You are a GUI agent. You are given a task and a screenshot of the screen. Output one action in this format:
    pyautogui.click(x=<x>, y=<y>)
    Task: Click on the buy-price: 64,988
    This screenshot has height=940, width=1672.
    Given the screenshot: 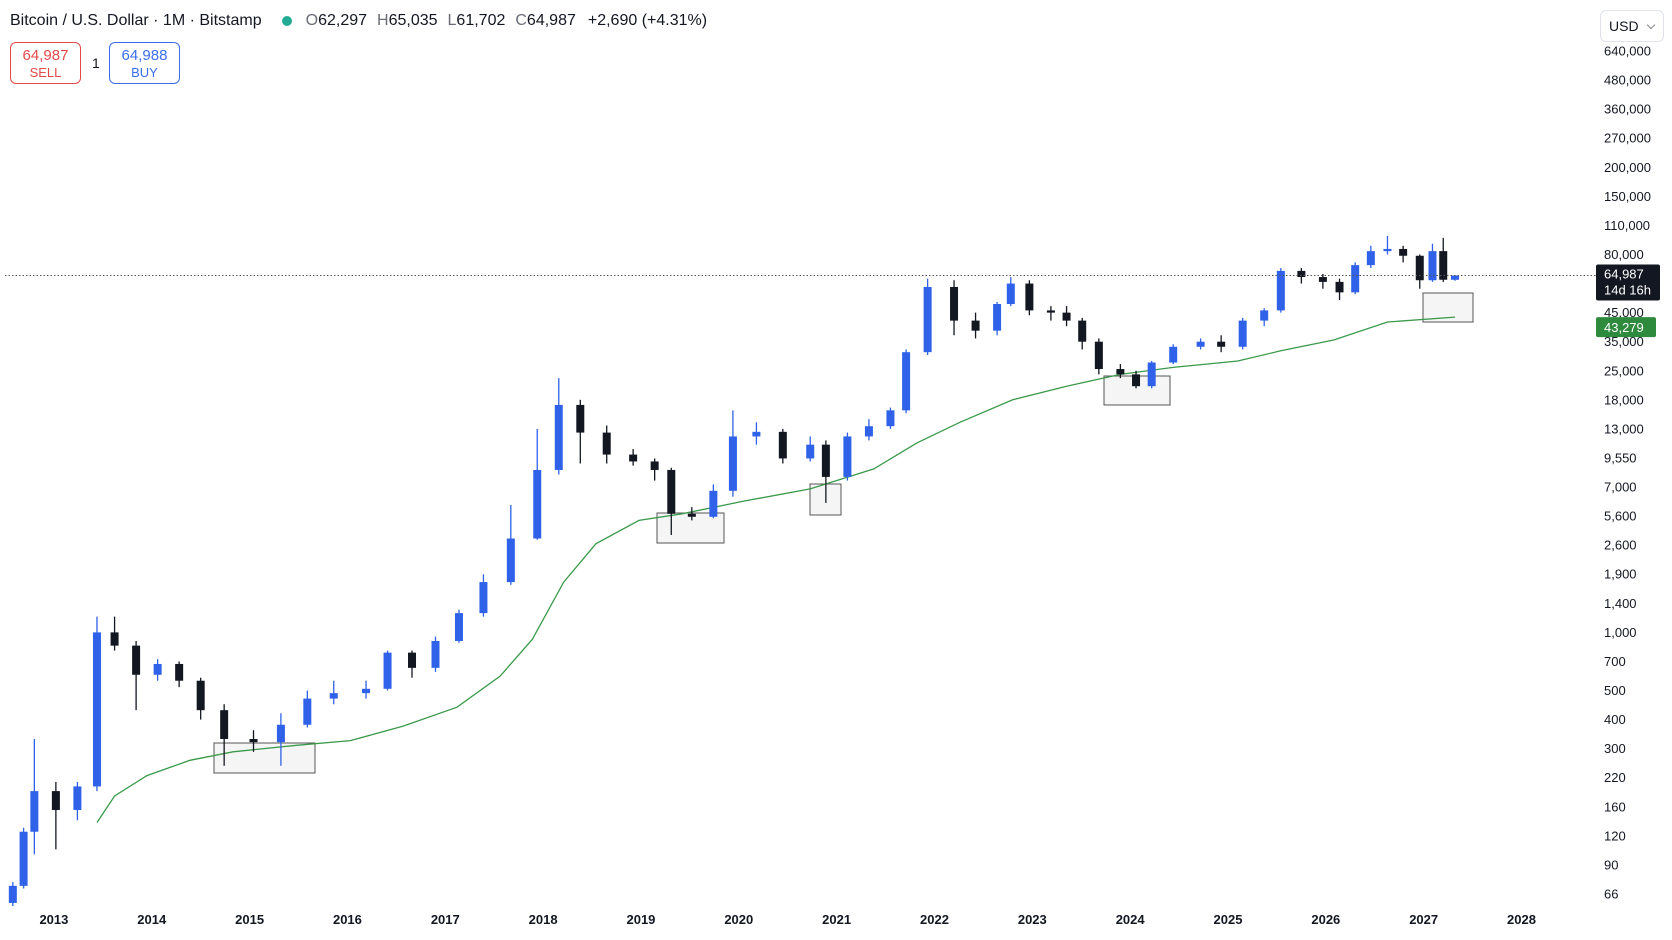 What is the action you would take?
    pyautogui.click(x=144, y=55)
    